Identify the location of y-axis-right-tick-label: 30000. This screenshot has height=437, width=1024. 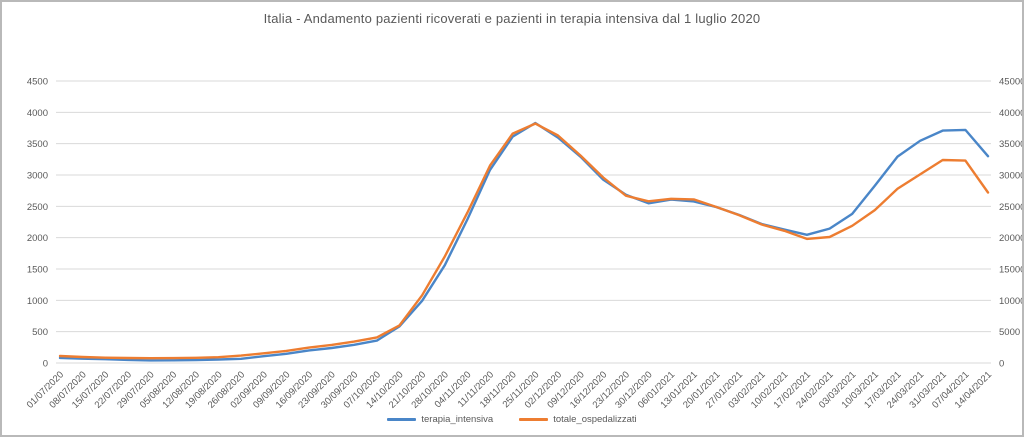
(1011, 176).